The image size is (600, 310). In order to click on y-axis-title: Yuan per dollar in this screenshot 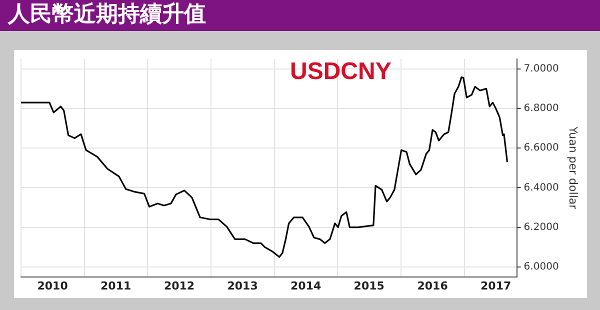, I will do `click(573, 168)`.